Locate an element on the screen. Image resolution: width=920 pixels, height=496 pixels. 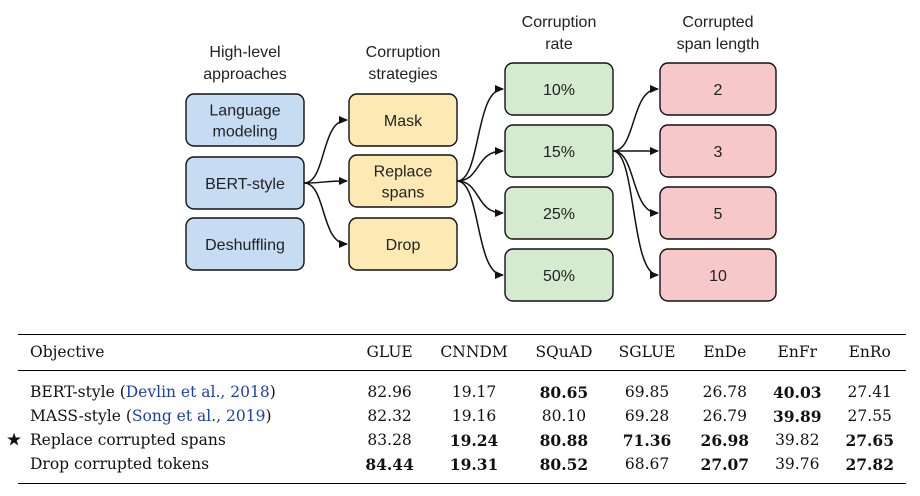
value-cell-ende: 26.98 is located at coordinates (725, 440).